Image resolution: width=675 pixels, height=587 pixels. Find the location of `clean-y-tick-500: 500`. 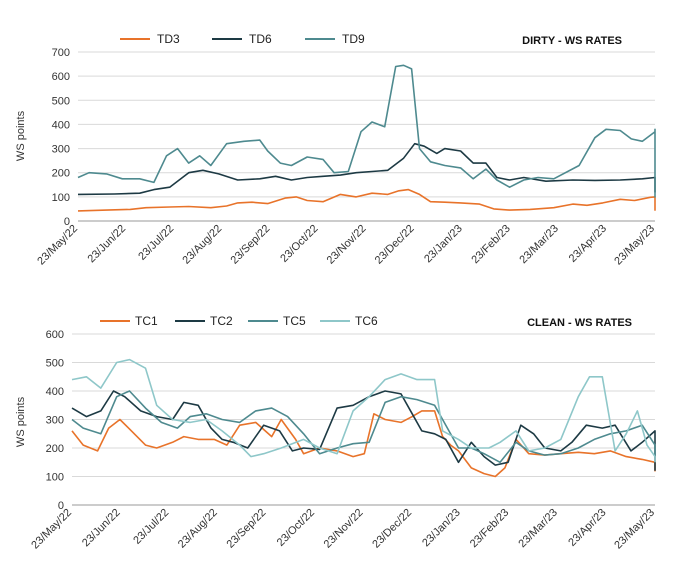

clean-y-tick-500: 500 is located at coordinates (55, 364).